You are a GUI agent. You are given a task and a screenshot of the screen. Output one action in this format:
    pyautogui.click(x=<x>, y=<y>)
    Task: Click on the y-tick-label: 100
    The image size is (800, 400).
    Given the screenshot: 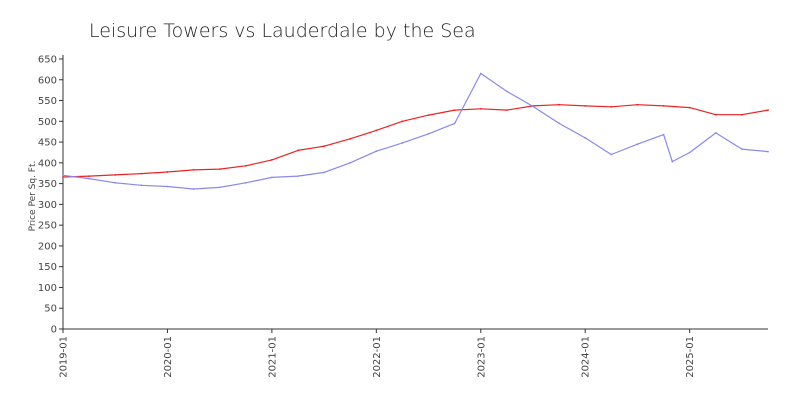 What is the action you would take?
    pyautogui.click(x=47, y=288)
    